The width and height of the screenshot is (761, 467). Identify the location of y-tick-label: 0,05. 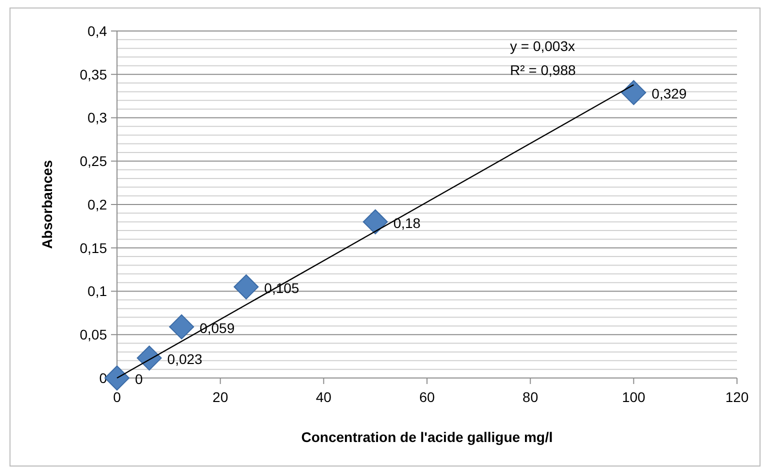
(94, 334).